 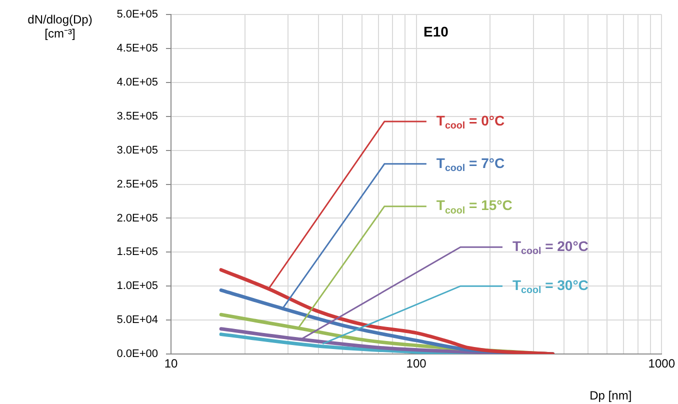 What do you see at coordinates (137, 320) in the screenshot?
I see `y-tick-label: 5.0E+04` at bounding box center [137, 320].